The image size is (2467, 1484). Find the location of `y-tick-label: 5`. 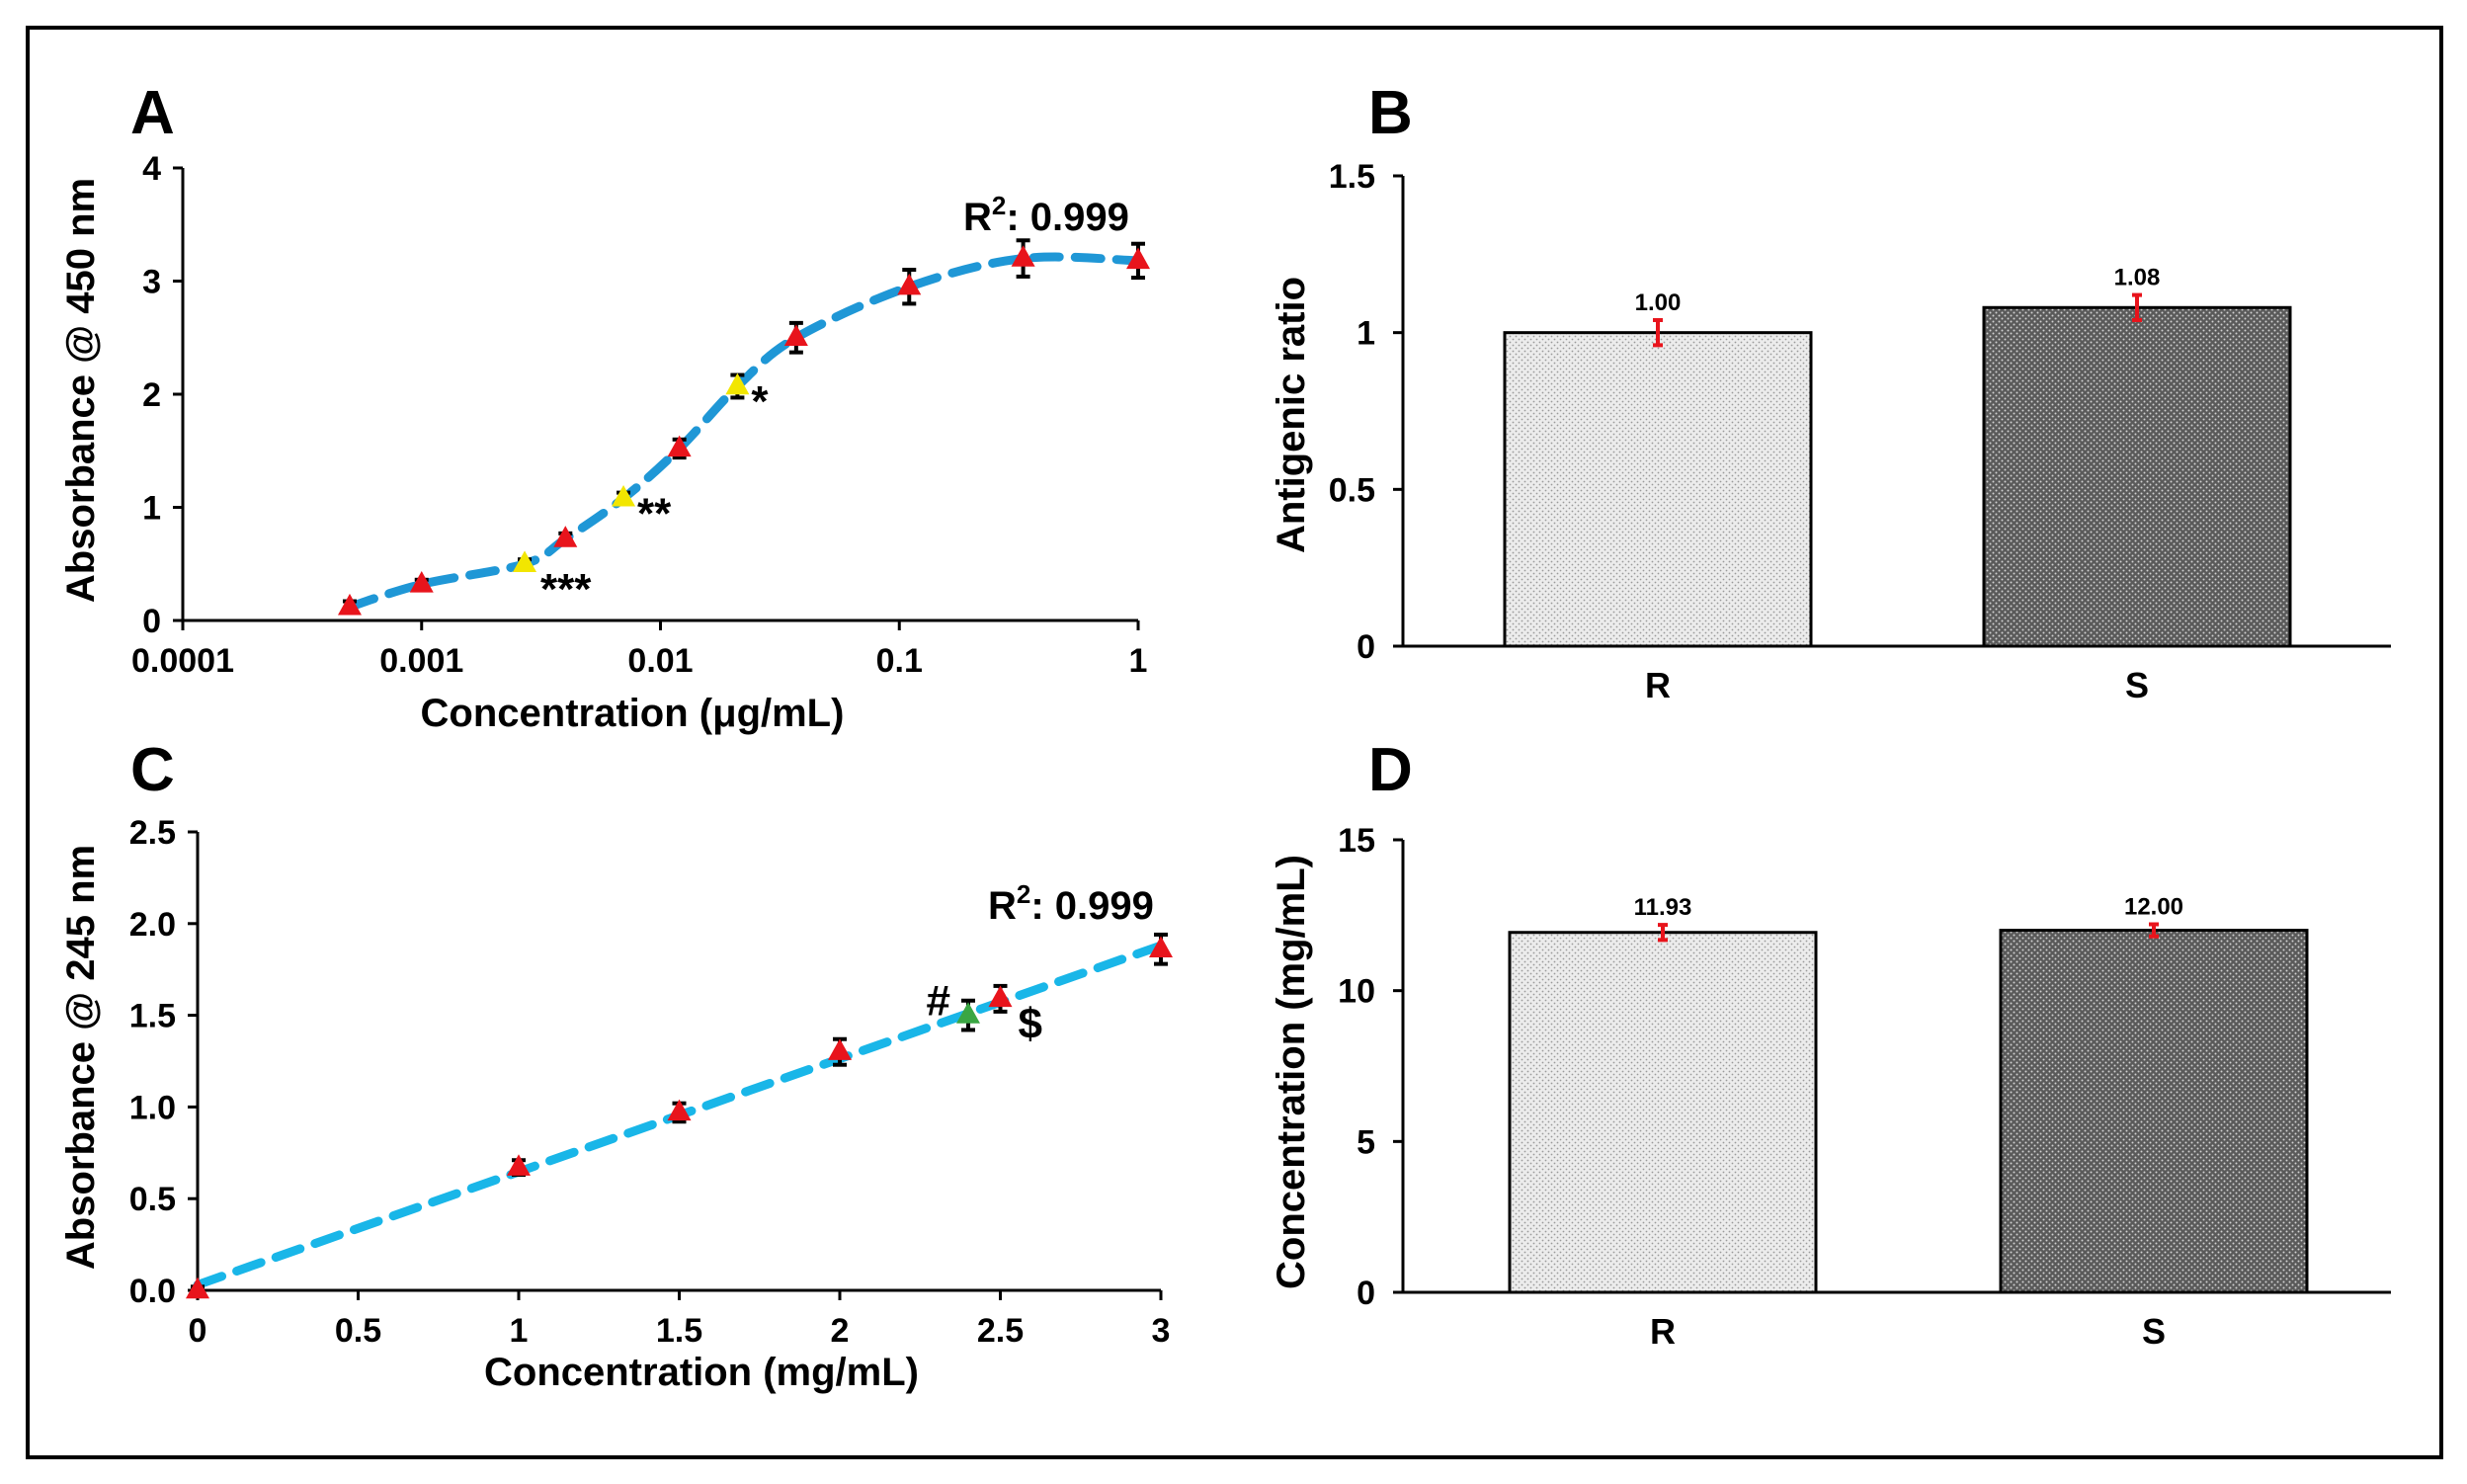

y-tick-label: 5 is located at coordinates (1366, 1142).